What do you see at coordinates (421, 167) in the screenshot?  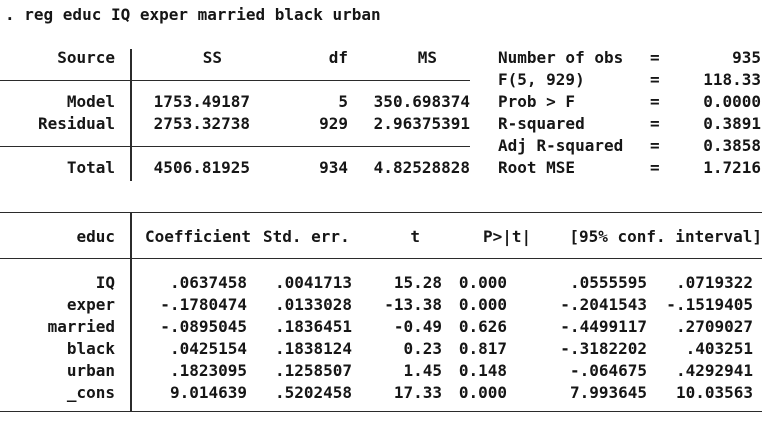 I see `ms-value: 4.82528828` at bounding box center [421, 167].